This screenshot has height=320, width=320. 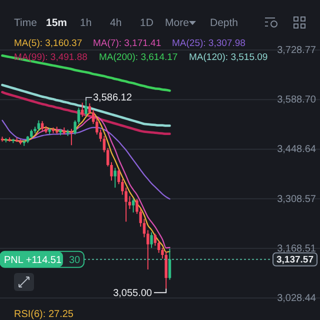 What do you see at coordinates (296, 298) in the screenshot?
I see `y-tick-label: 3,028.44` at bounding box center [296, 298].